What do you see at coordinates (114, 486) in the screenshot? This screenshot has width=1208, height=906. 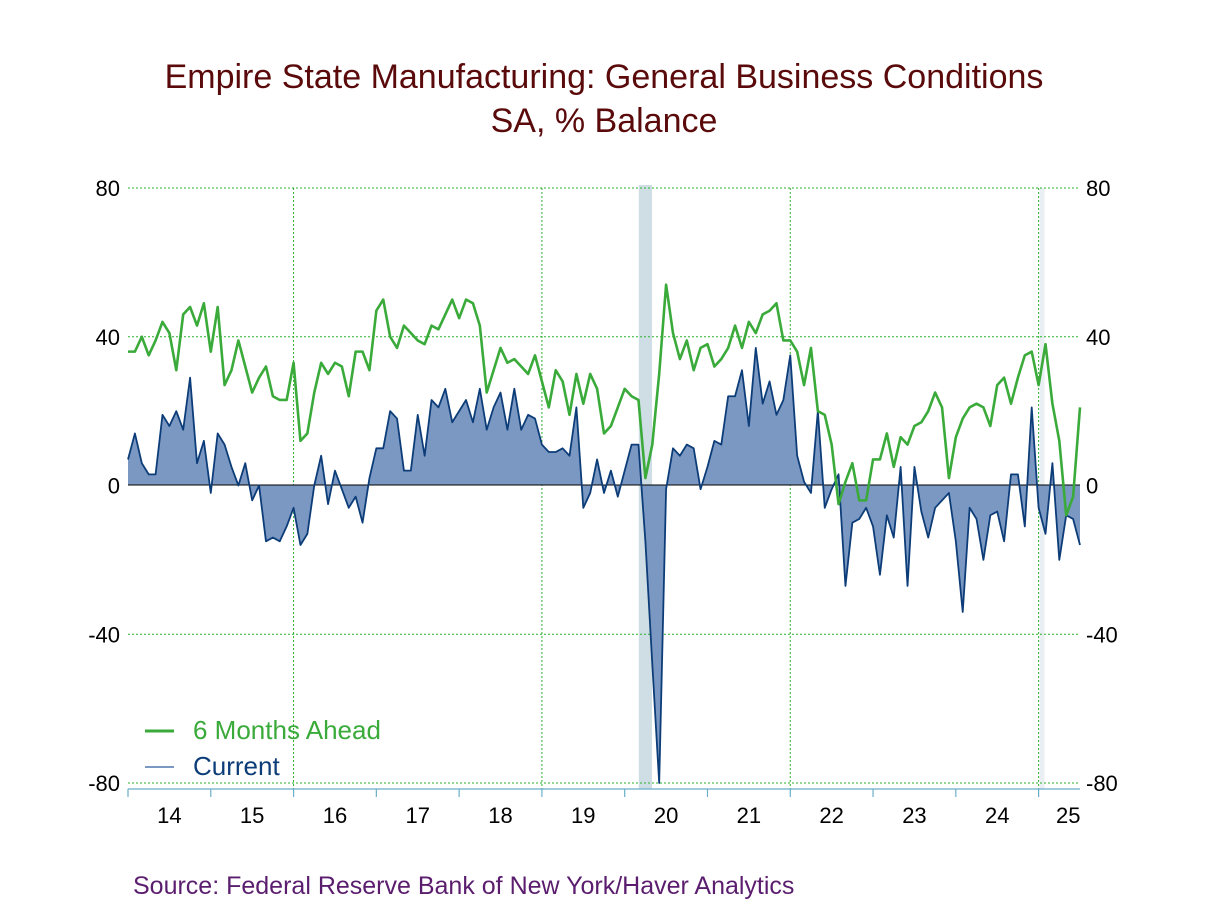 I see `y-tick-label-left: 0` at bounding box center [114, 486].